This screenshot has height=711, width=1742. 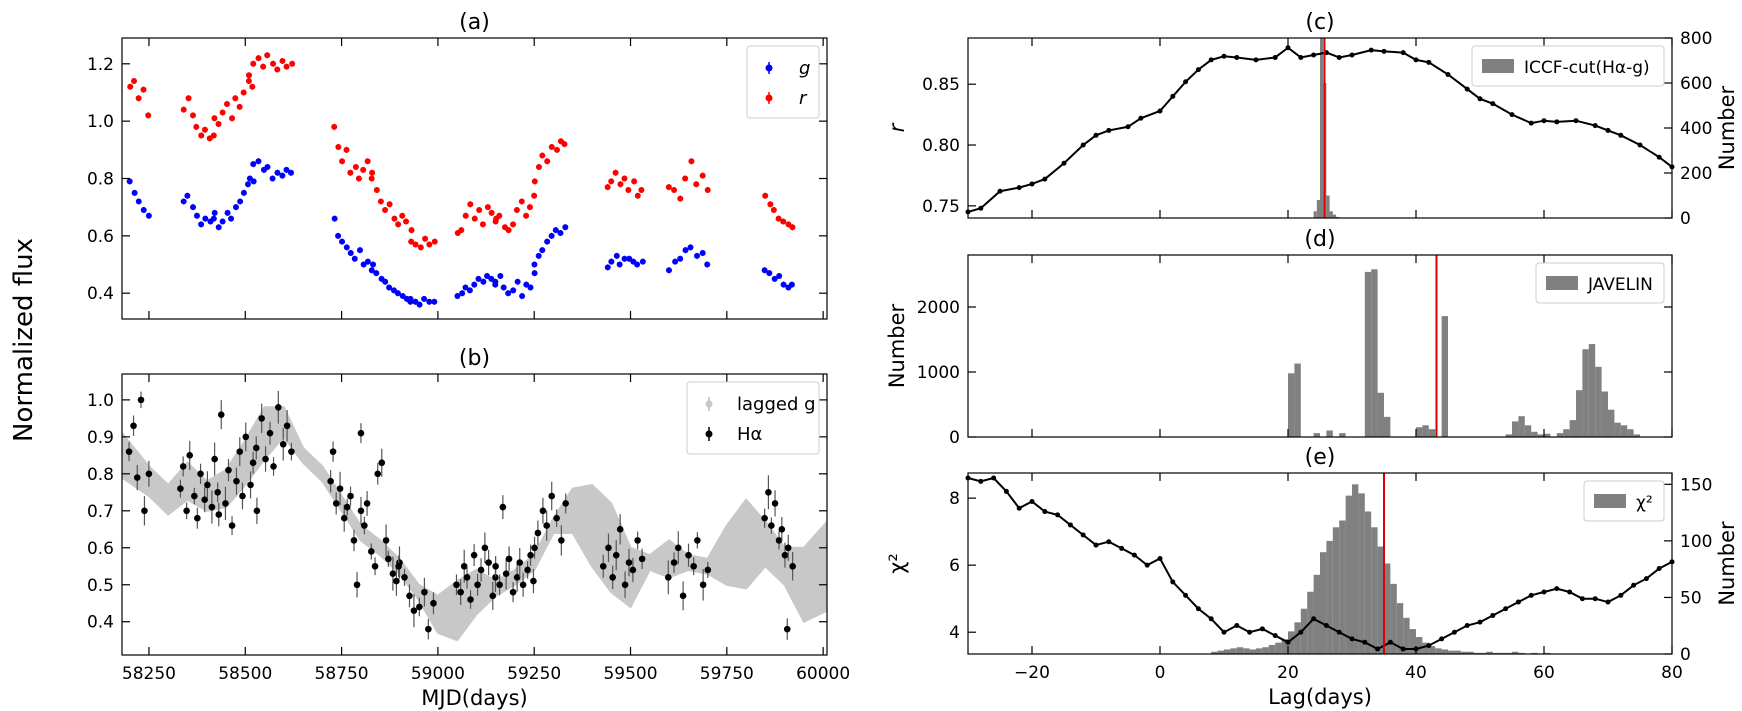 I want to click on y-tick-label: 0, so click(x=954, y=438).